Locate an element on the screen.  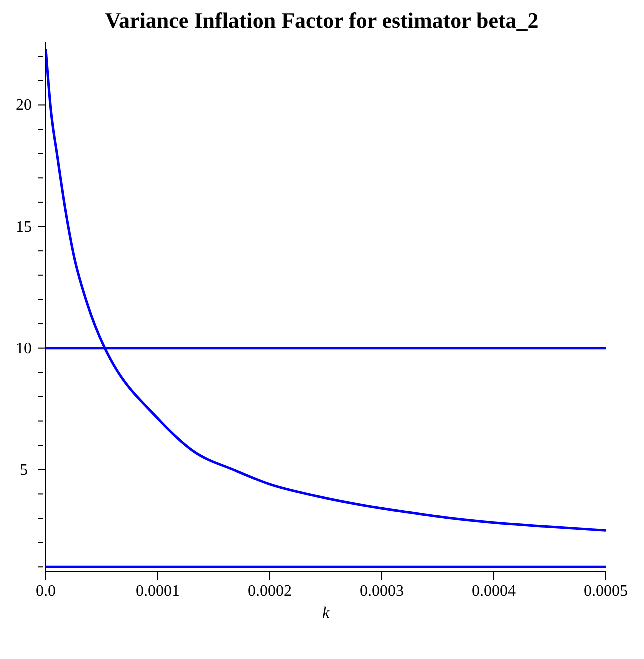
x-tick-label: 0.0005 is located at coordinates (606, 591).